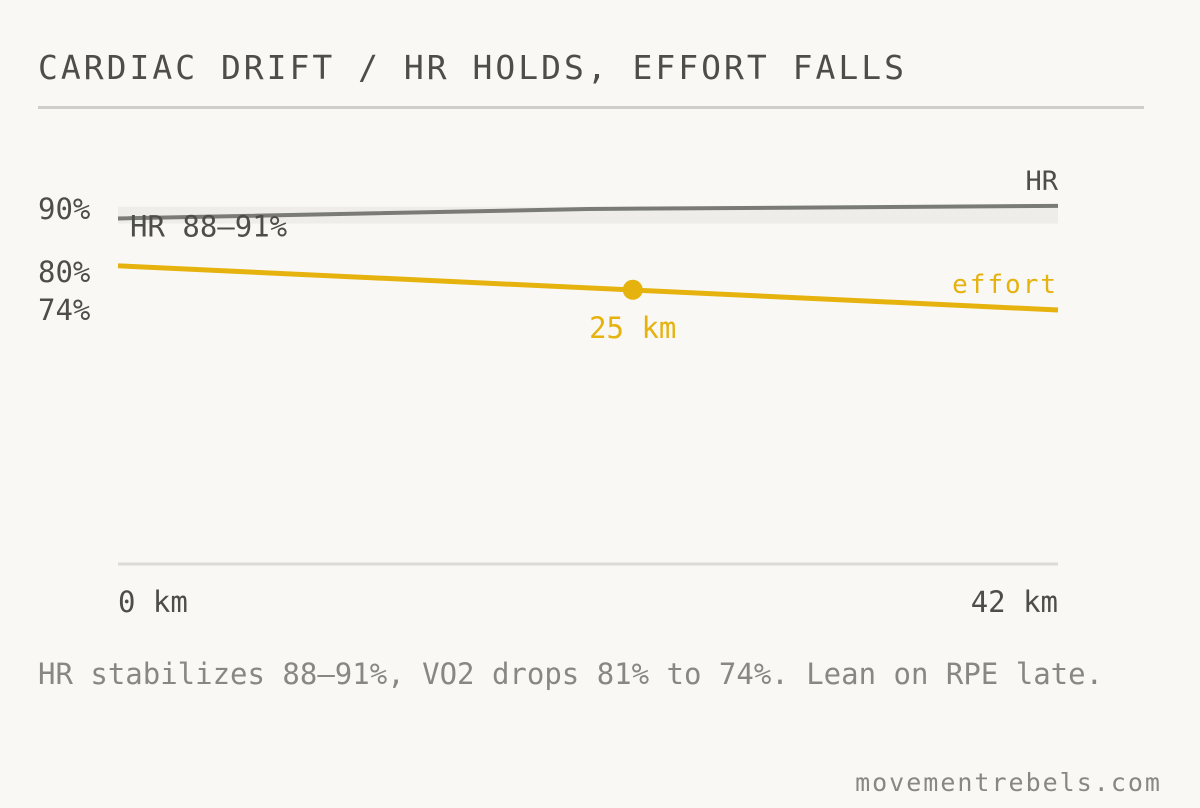 Image resolution: width=1200 pixels, height=808 pixels. I want to click on y-tick-label: 80%, so click(64, 272).